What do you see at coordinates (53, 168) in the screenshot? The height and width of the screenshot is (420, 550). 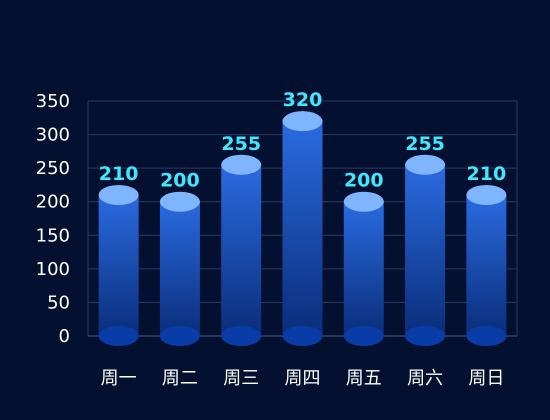 I see `y-tick-label: 250` at bounding box center [53, 168].